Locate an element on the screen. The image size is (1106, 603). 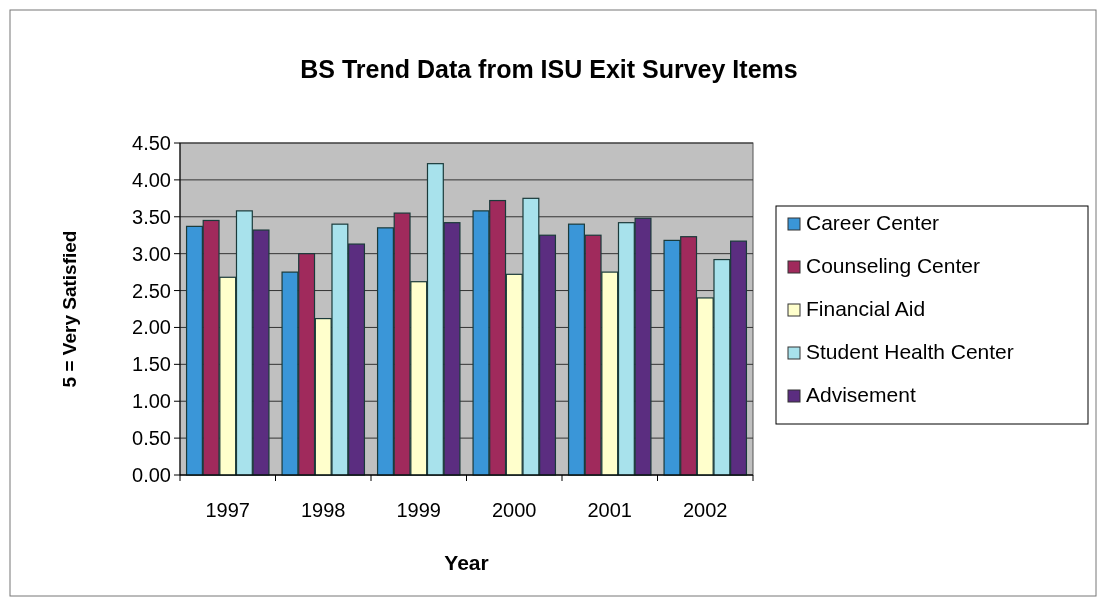
y-tick-label: 4.00 is located at coordinates (151, 179).